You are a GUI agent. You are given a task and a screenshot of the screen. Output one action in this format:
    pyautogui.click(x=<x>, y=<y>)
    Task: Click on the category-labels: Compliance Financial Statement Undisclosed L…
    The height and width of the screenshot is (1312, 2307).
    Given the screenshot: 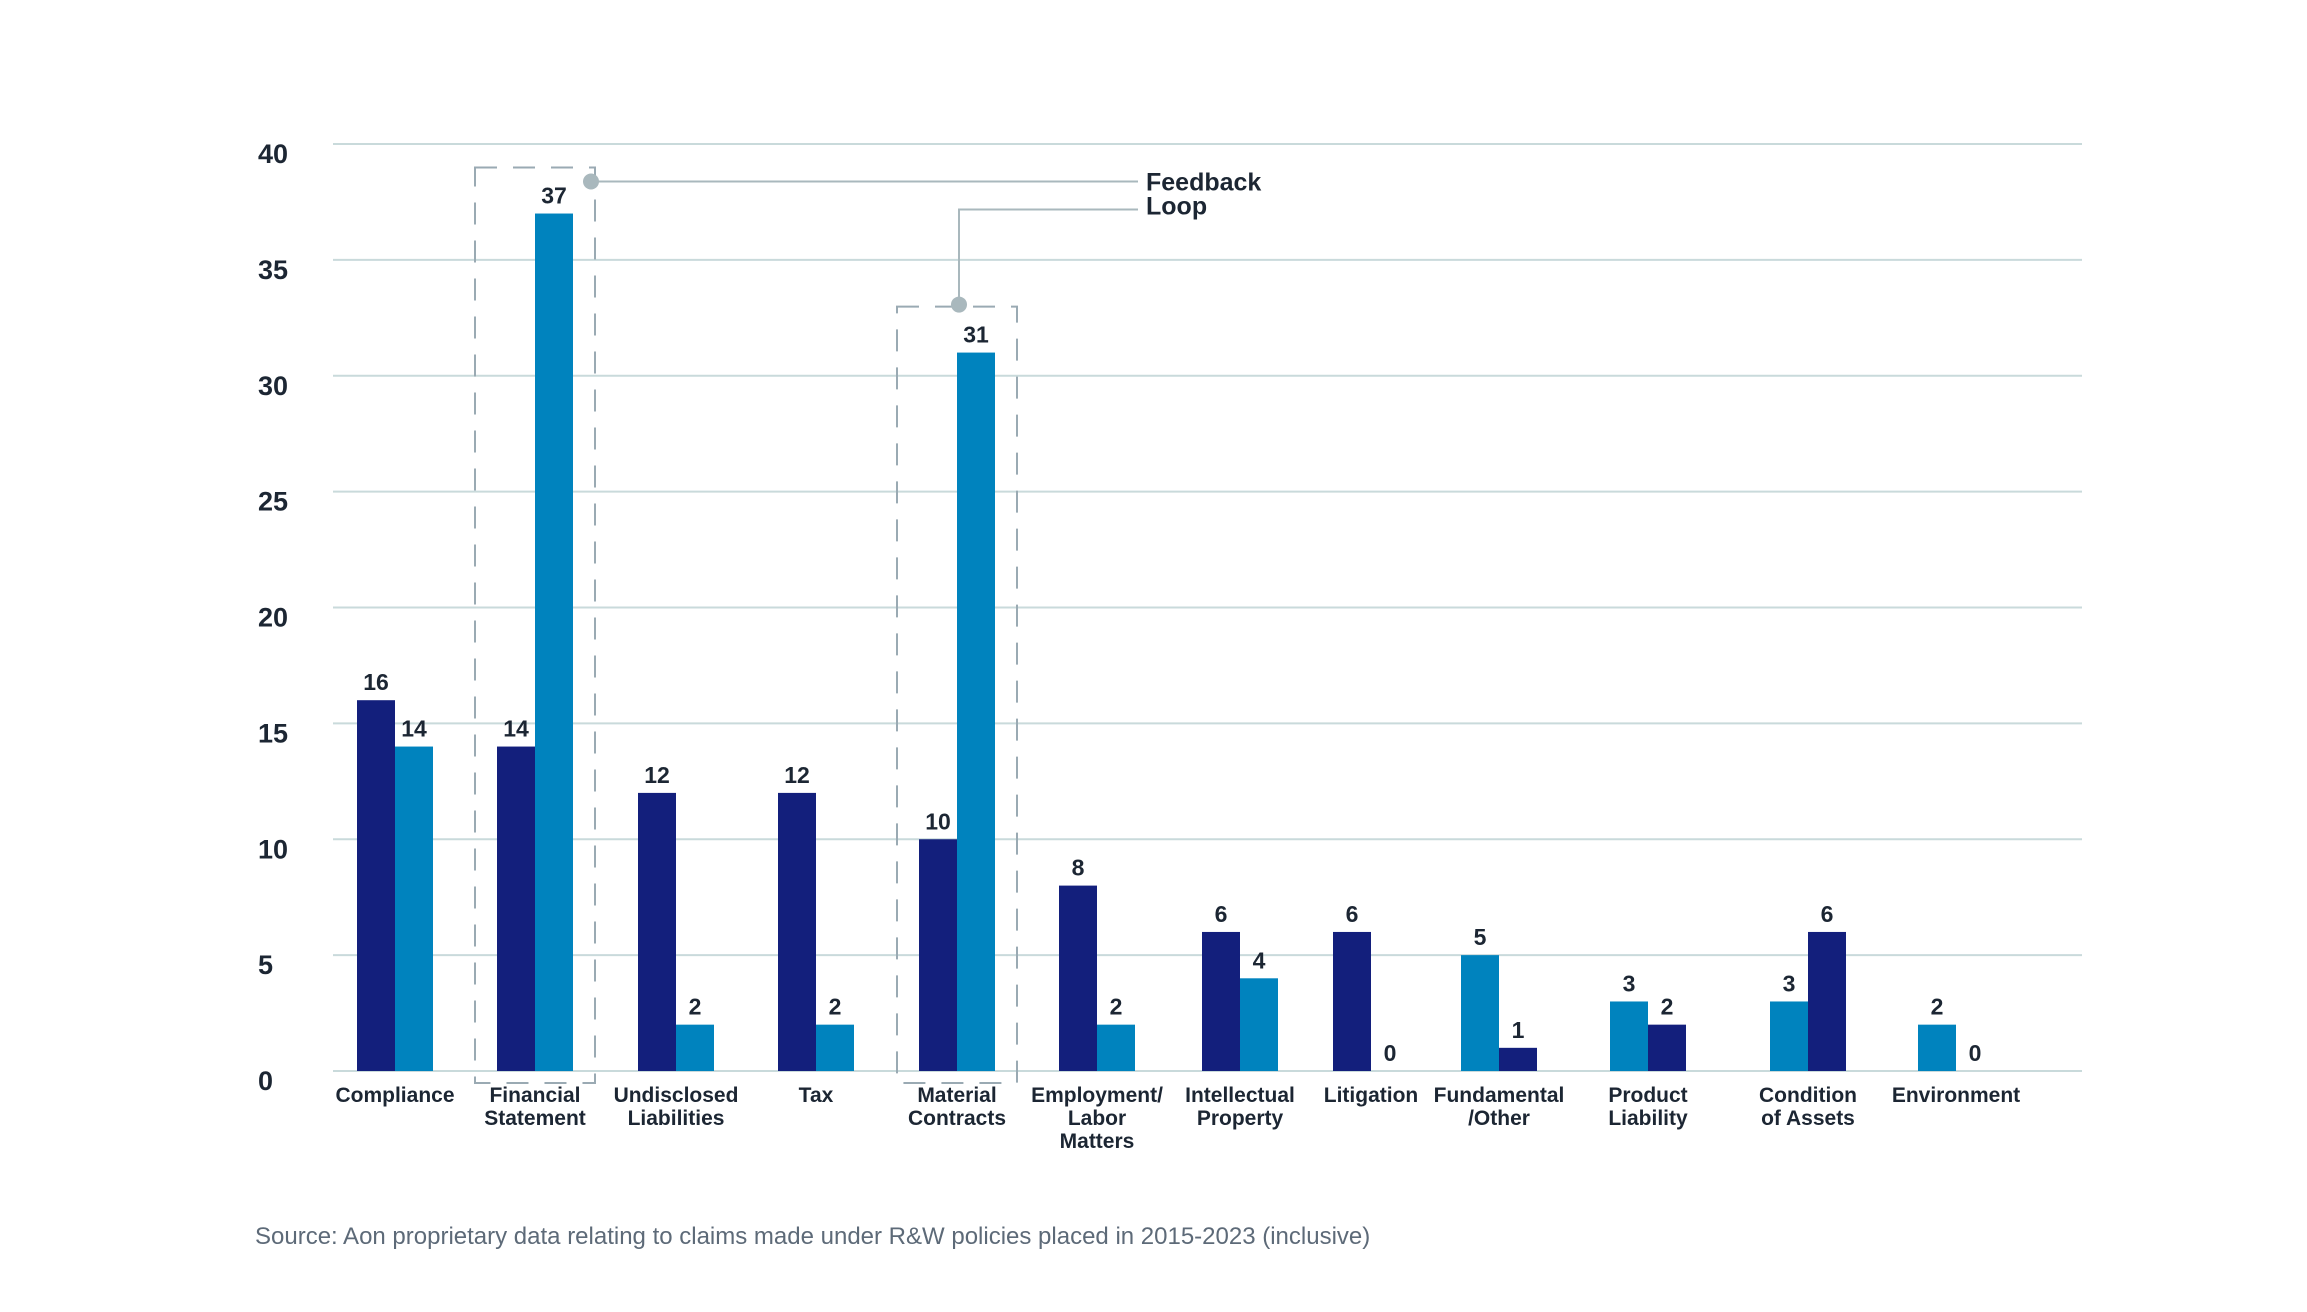 What is the action you would take?
    pyautogui.click(x=1177, y=1118)
    